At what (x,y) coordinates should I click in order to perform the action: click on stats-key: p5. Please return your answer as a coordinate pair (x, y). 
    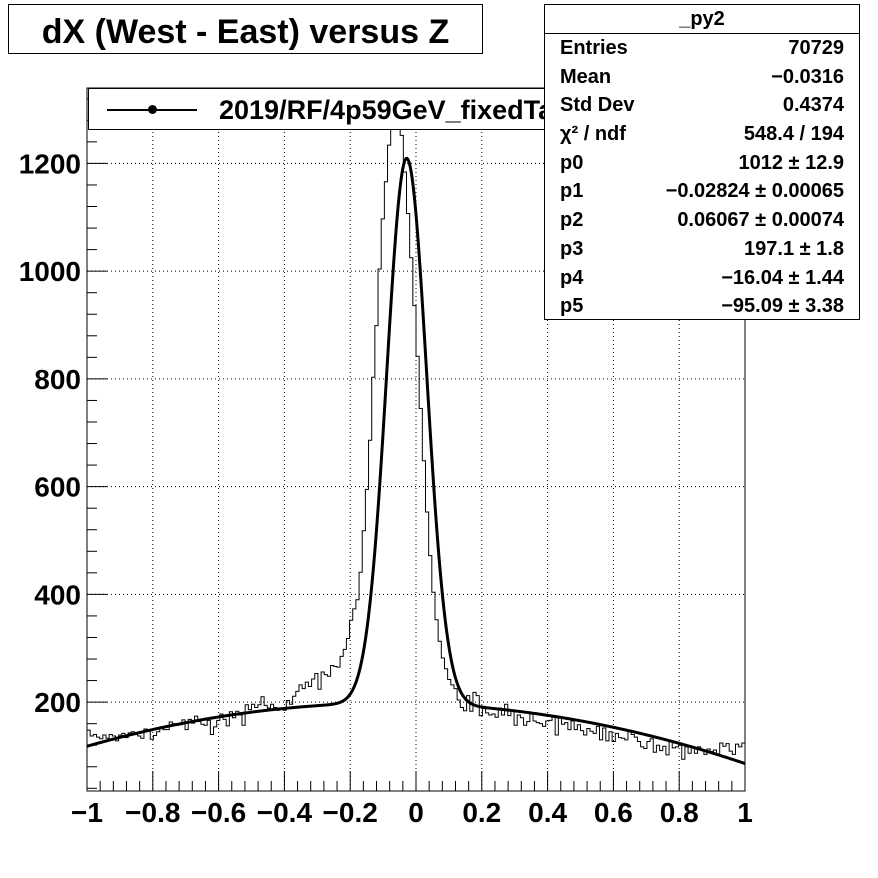
    Looking at the image, I should click on (572, 306).